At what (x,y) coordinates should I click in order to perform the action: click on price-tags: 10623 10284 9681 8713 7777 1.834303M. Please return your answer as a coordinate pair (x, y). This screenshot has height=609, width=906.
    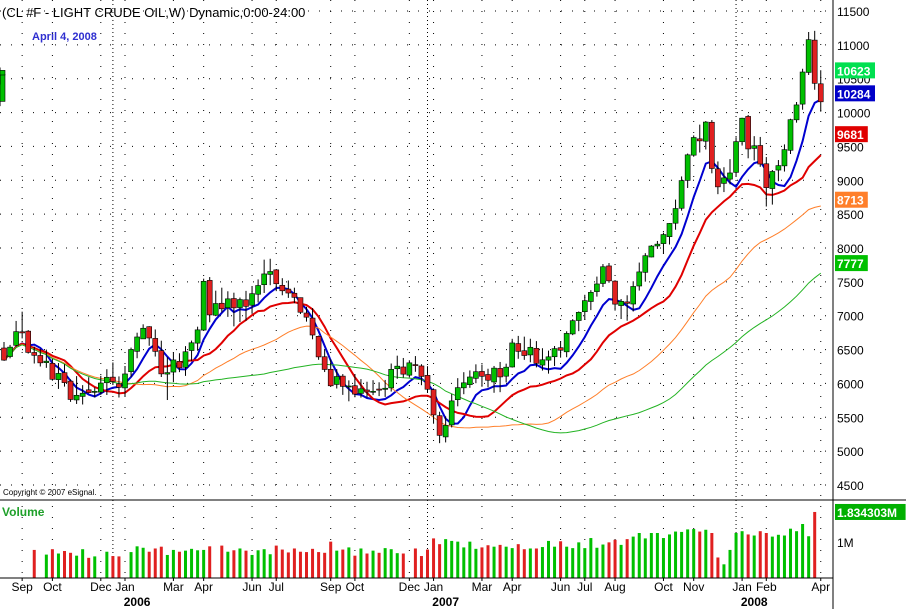
    Looking at the image, I should click on (870, 291).